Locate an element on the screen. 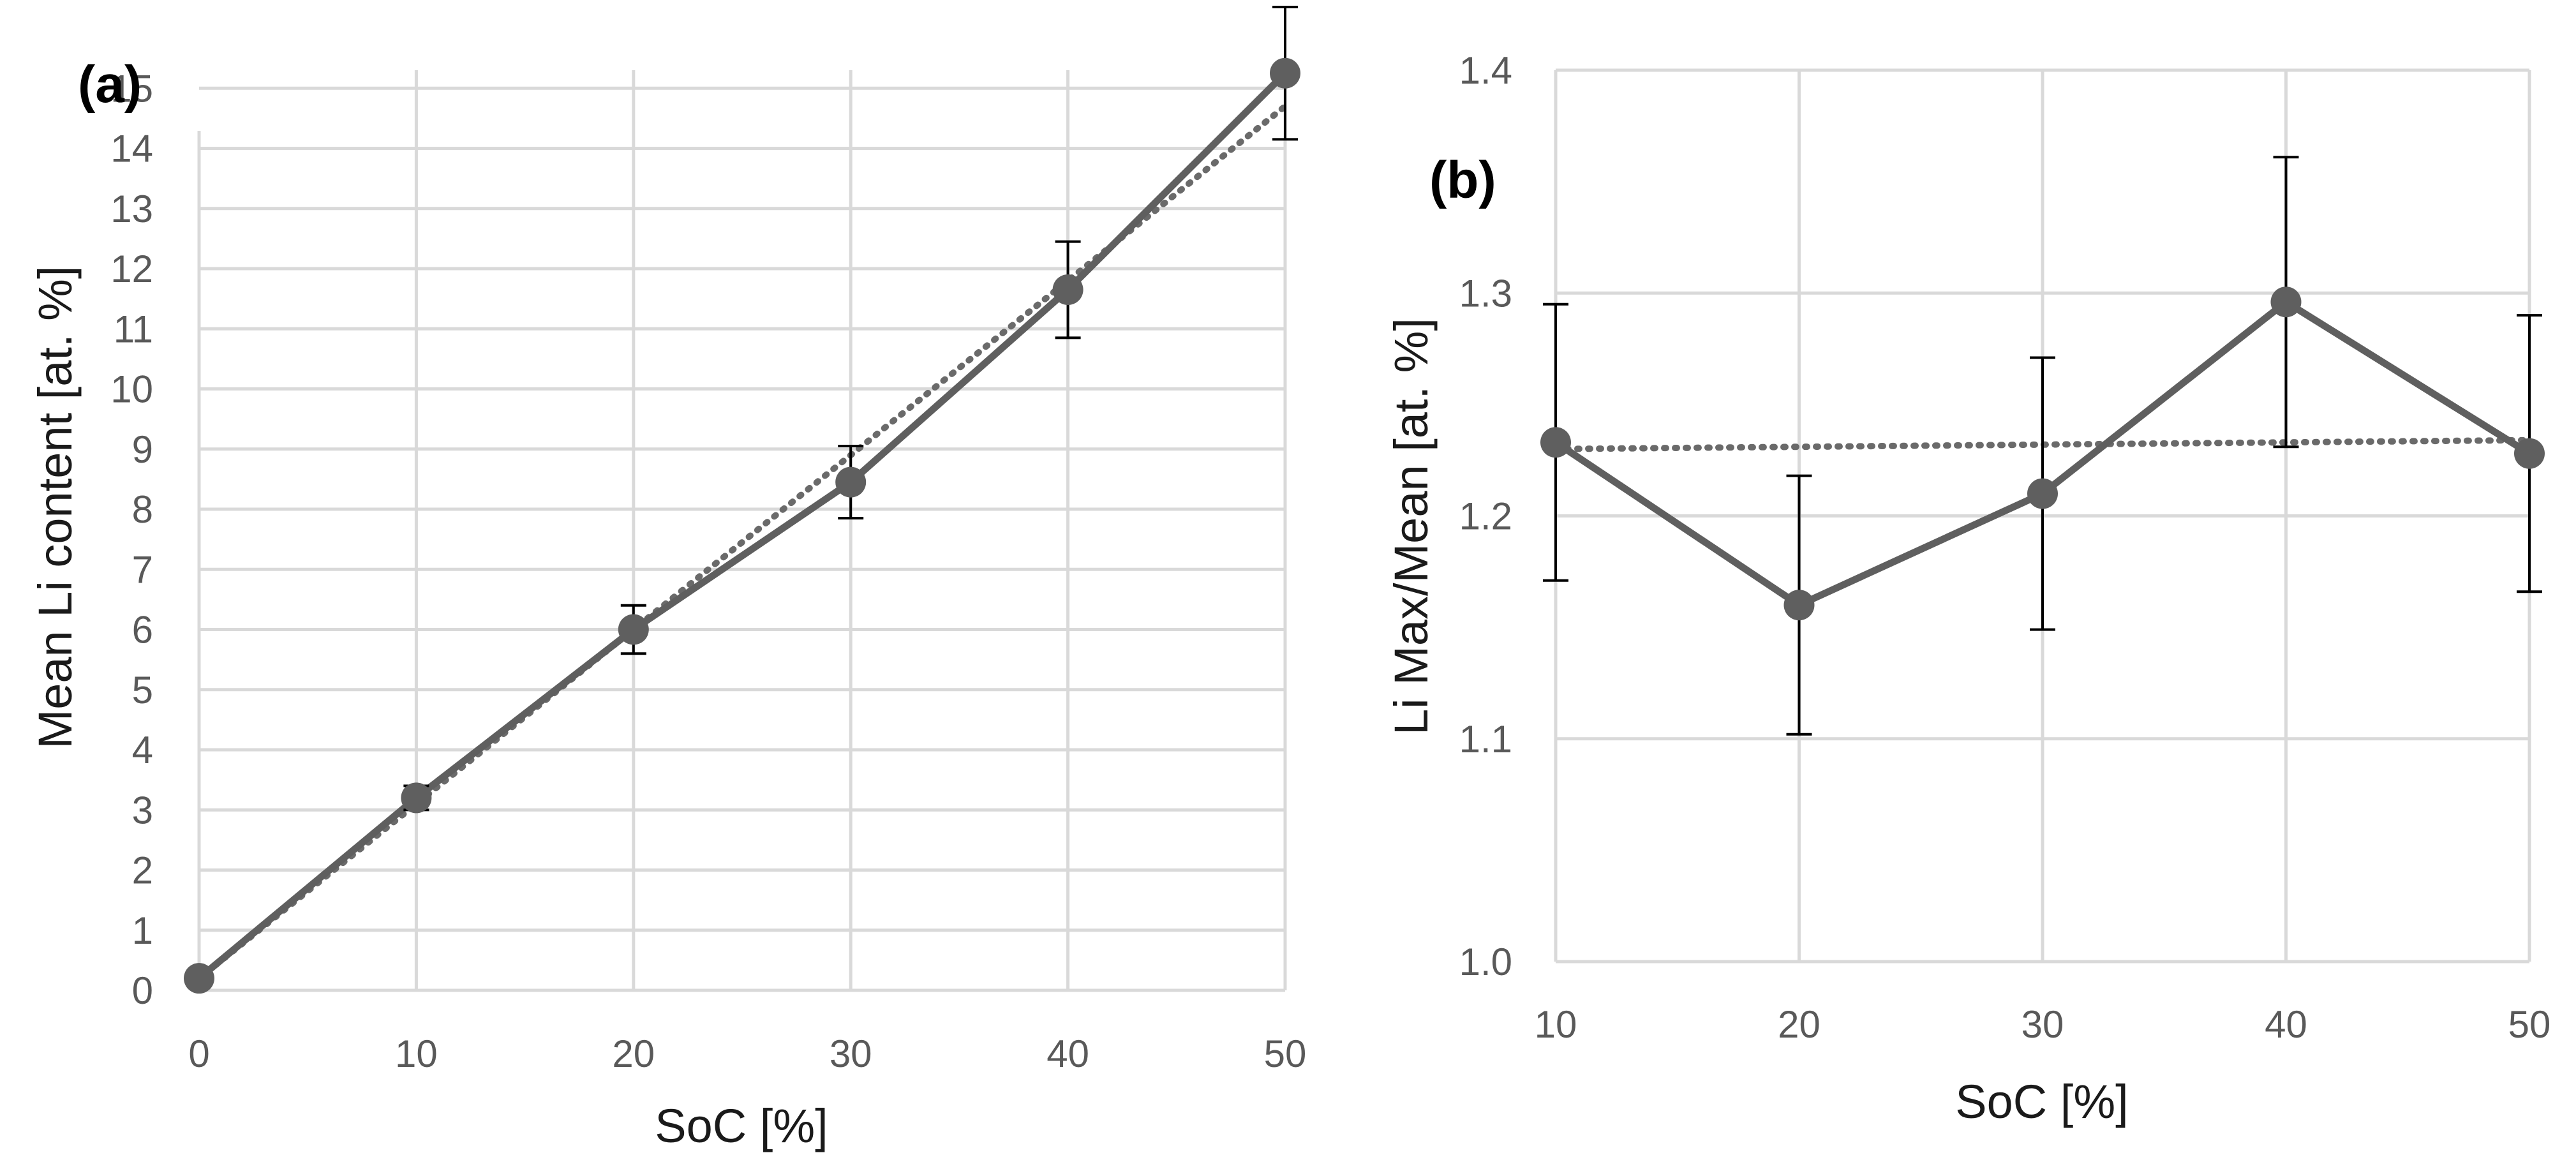  a-x-tick-30: 30 is located at coordinates (851, 1053).